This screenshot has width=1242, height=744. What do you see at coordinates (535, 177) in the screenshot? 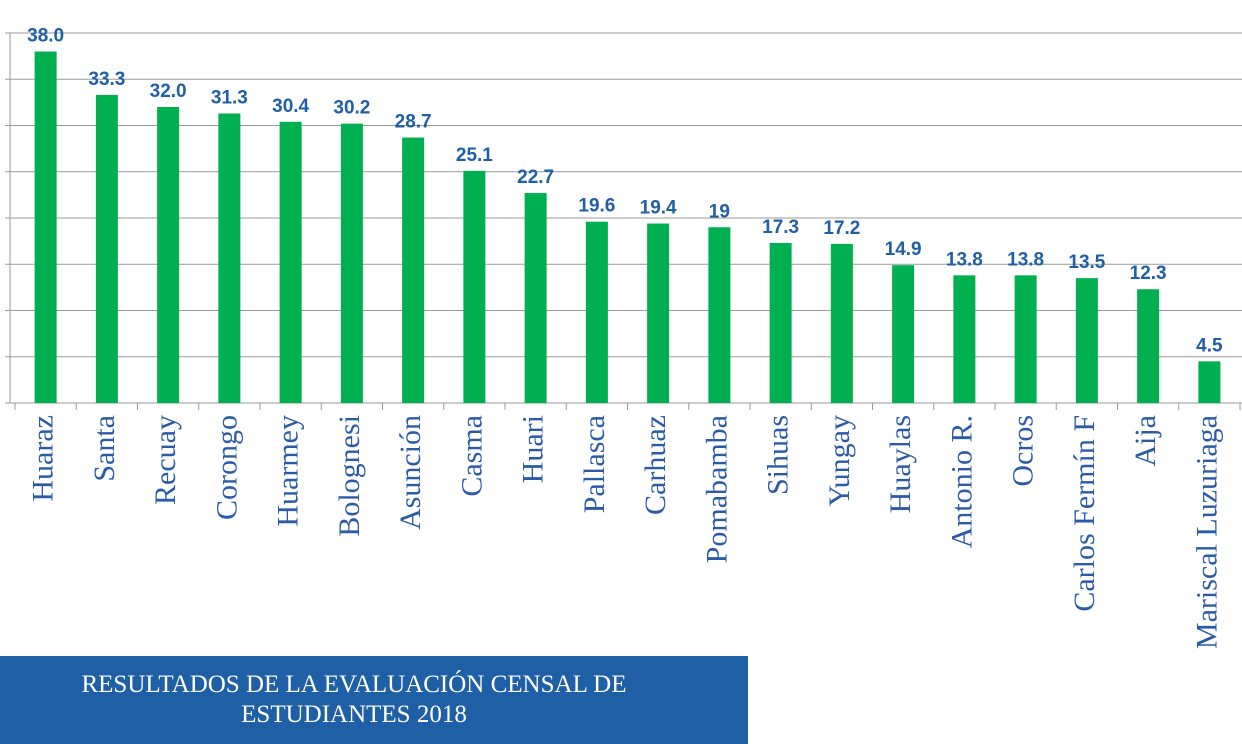
I see `data-label: 22.7` at bounding box center [535, 177].